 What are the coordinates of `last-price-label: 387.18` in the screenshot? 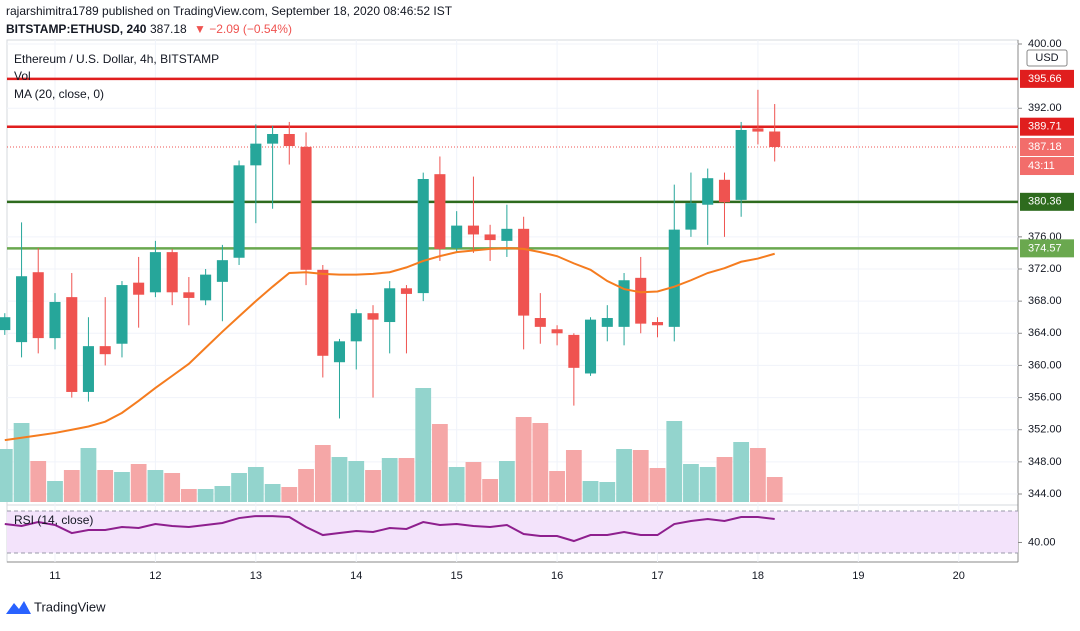 It's located at (1045, 147).